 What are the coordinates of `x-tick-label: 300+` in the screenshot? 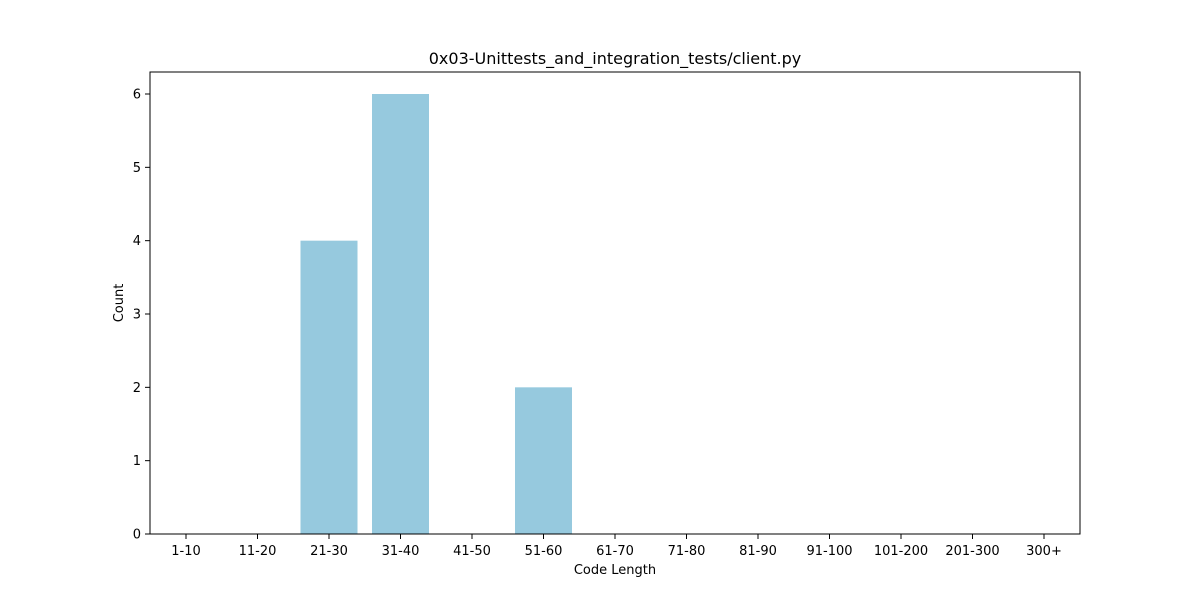 It's located at (1044, 551).